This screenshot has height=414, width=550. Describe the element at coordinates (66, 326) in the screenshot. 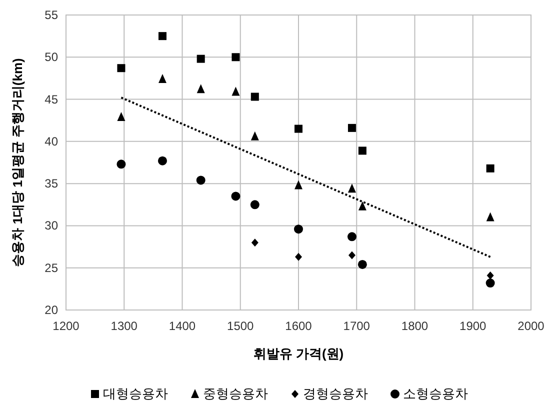

I see `x-tick-label: 1200` at that location.